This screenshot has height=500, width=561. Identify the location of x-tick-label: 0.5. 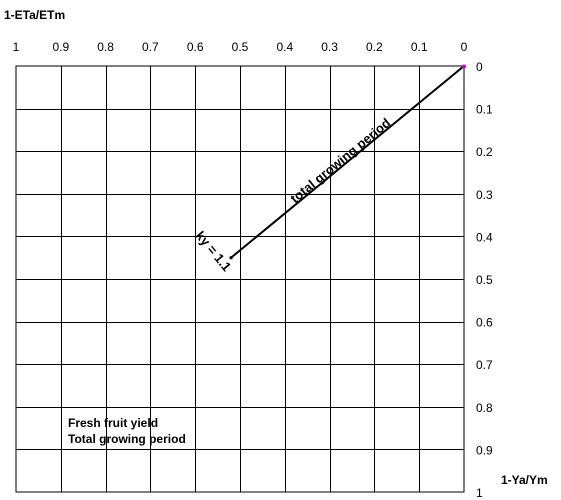
(240, 47).